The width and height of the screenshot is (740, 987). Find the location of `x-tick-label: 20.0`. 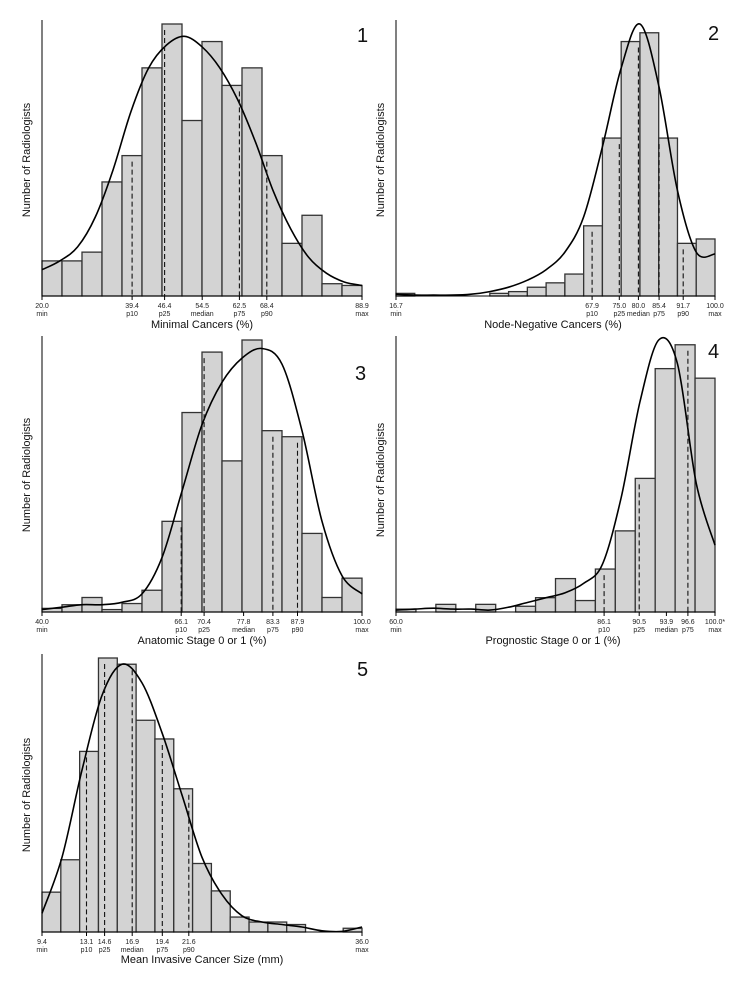

x-tick-label: 20.0 is located at coordinates (42, 306).